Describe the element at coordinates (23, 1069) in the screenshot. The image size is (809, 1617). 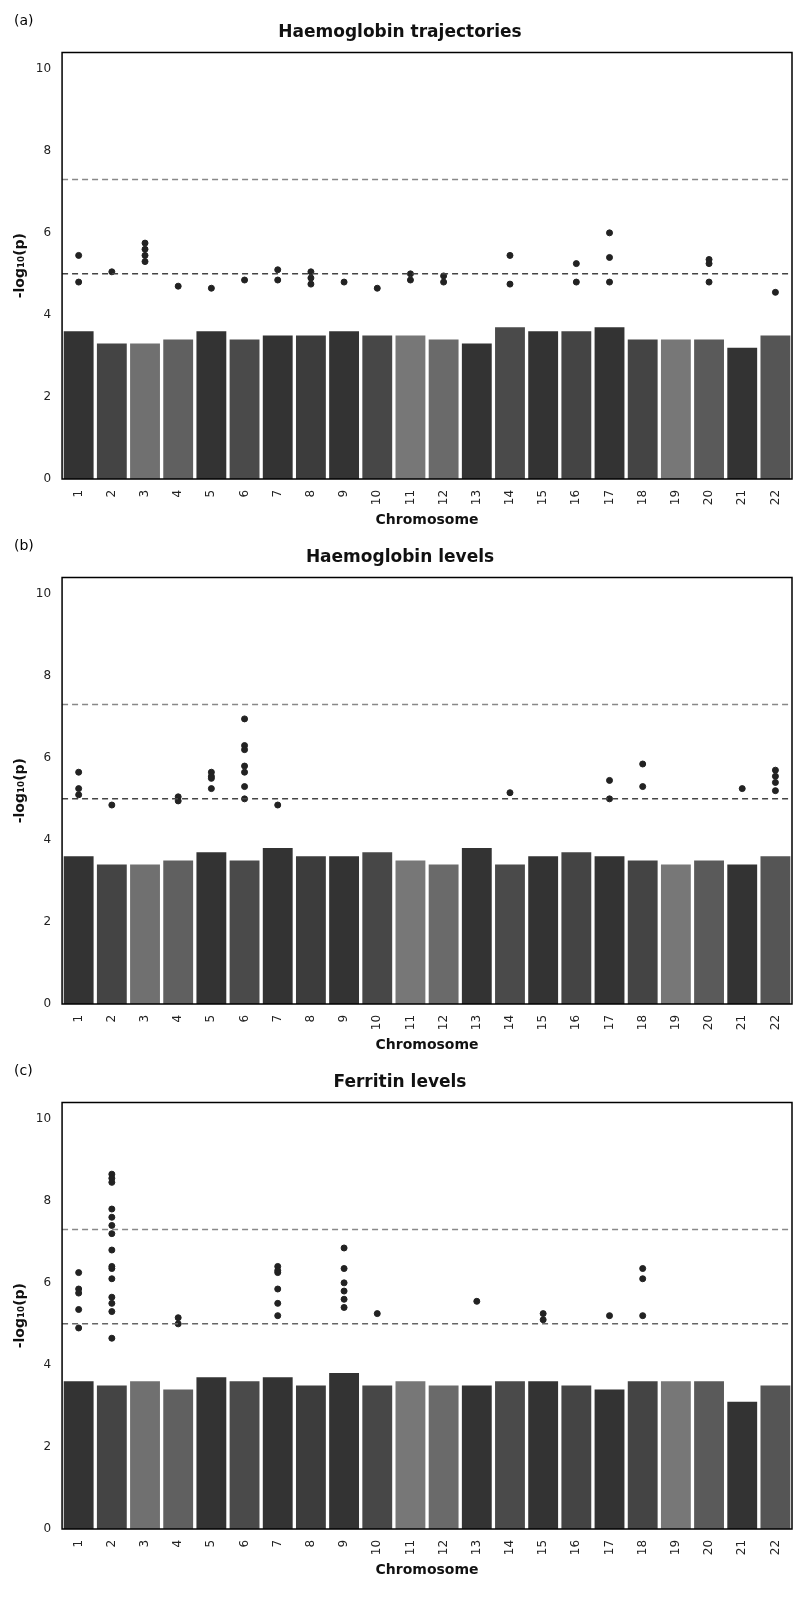
I see `text: (c)` at that location.